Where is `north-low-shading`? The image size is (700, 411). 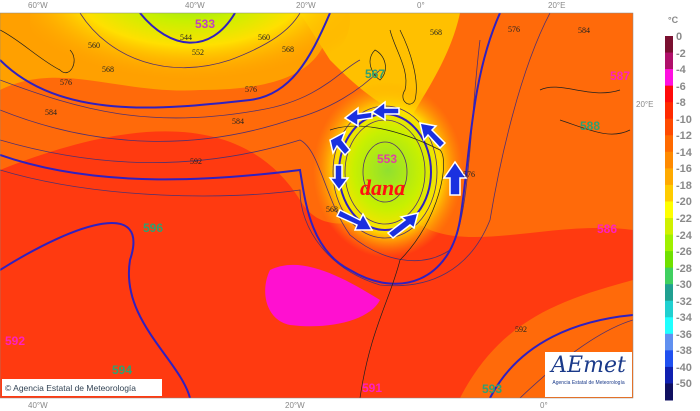 north-low-shading is located at coordinates (190, 56).